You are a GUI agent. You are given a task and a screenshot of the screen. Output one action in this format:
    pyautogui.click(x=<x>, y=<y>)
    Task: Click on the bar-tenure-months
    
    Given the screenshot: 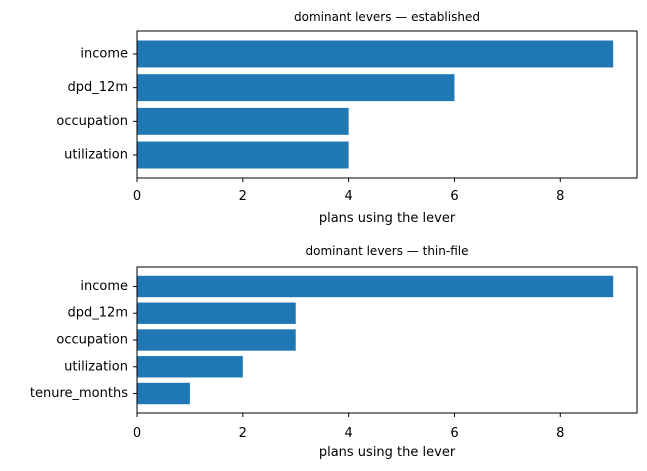 What is the action you would take?
    pyautogui.click(x=163, y=393)
    